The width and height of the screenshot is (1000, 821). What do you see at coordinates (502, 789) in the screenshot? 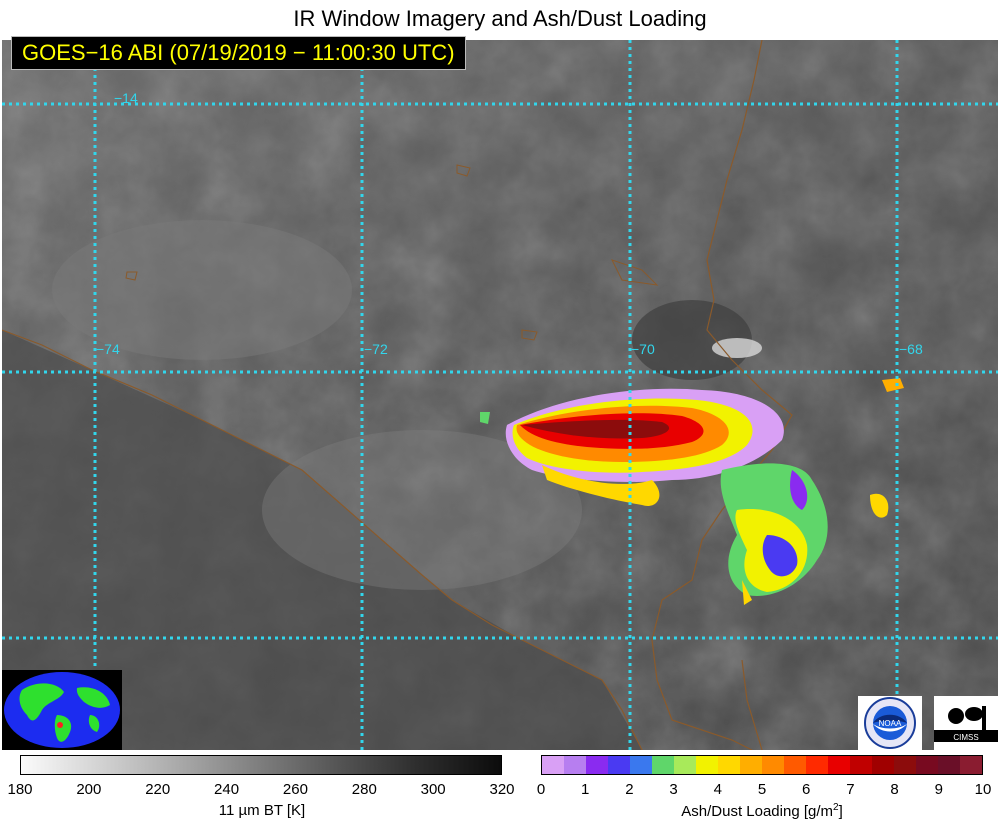
I see `ir-colorbar-tick-label: 320` at bounding box center [502, 789].